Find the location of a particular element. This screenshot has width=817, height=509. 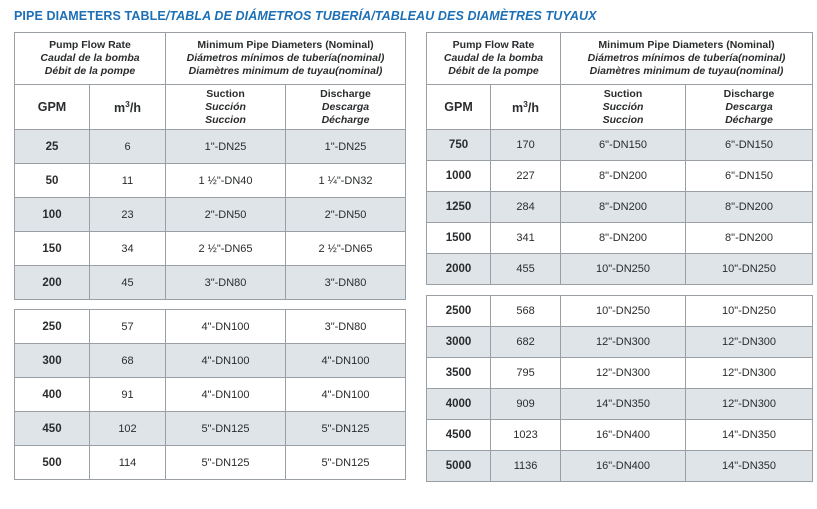

suction-cell: 6"-DN150 is located at coordinates (623, 145).